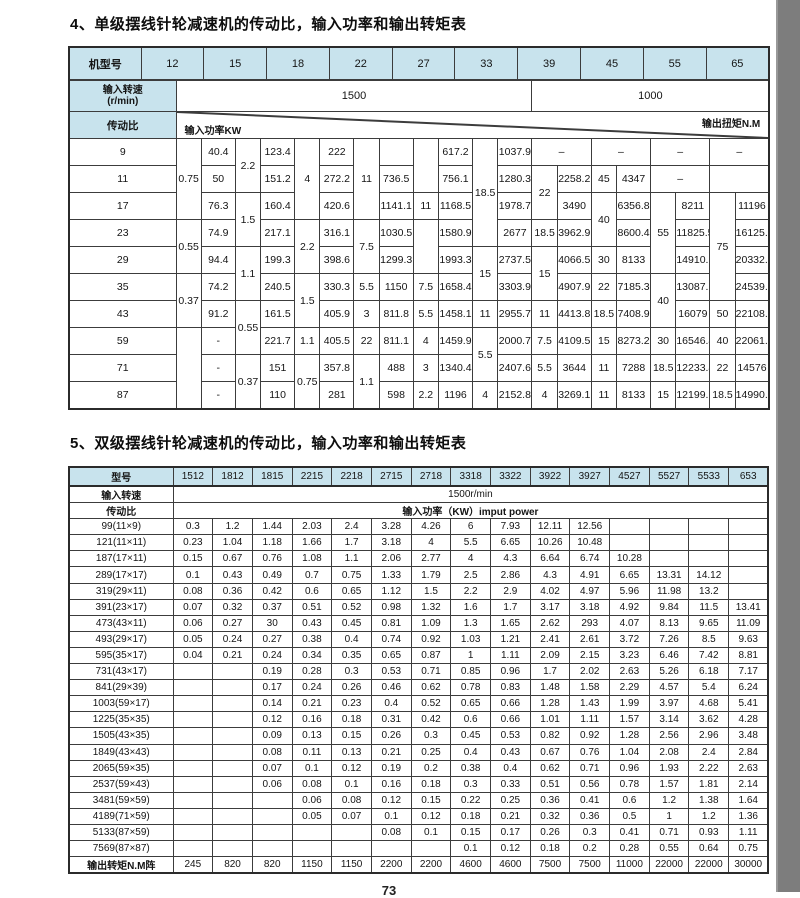 Image resolution: width=800 pixels, height=898 pixels. What do you see at coordinates (121, 784) in the screenshot?
I see `ratio-value: 2537(59×43)` at bounding box center [121, 784].